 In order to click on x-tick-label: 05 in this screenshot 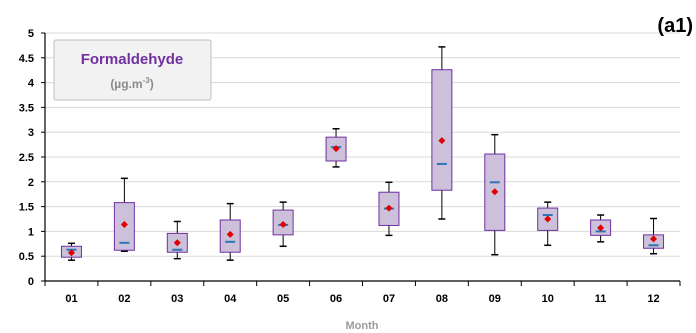, I will do `click(283, 299)`.